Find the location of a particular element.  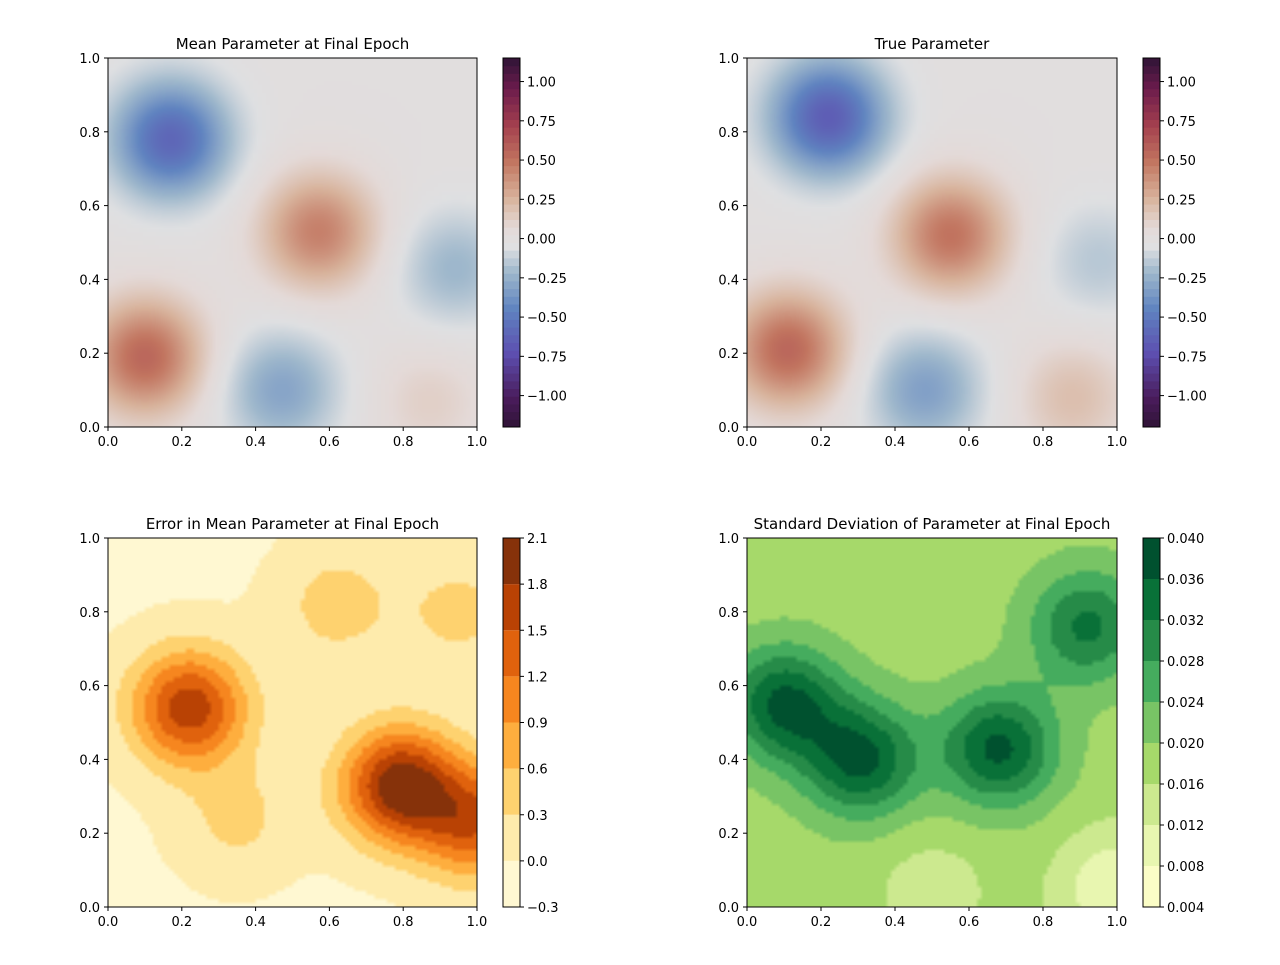

colorbar-tick-label: 0.016 is located at coordinates (1185, 785).